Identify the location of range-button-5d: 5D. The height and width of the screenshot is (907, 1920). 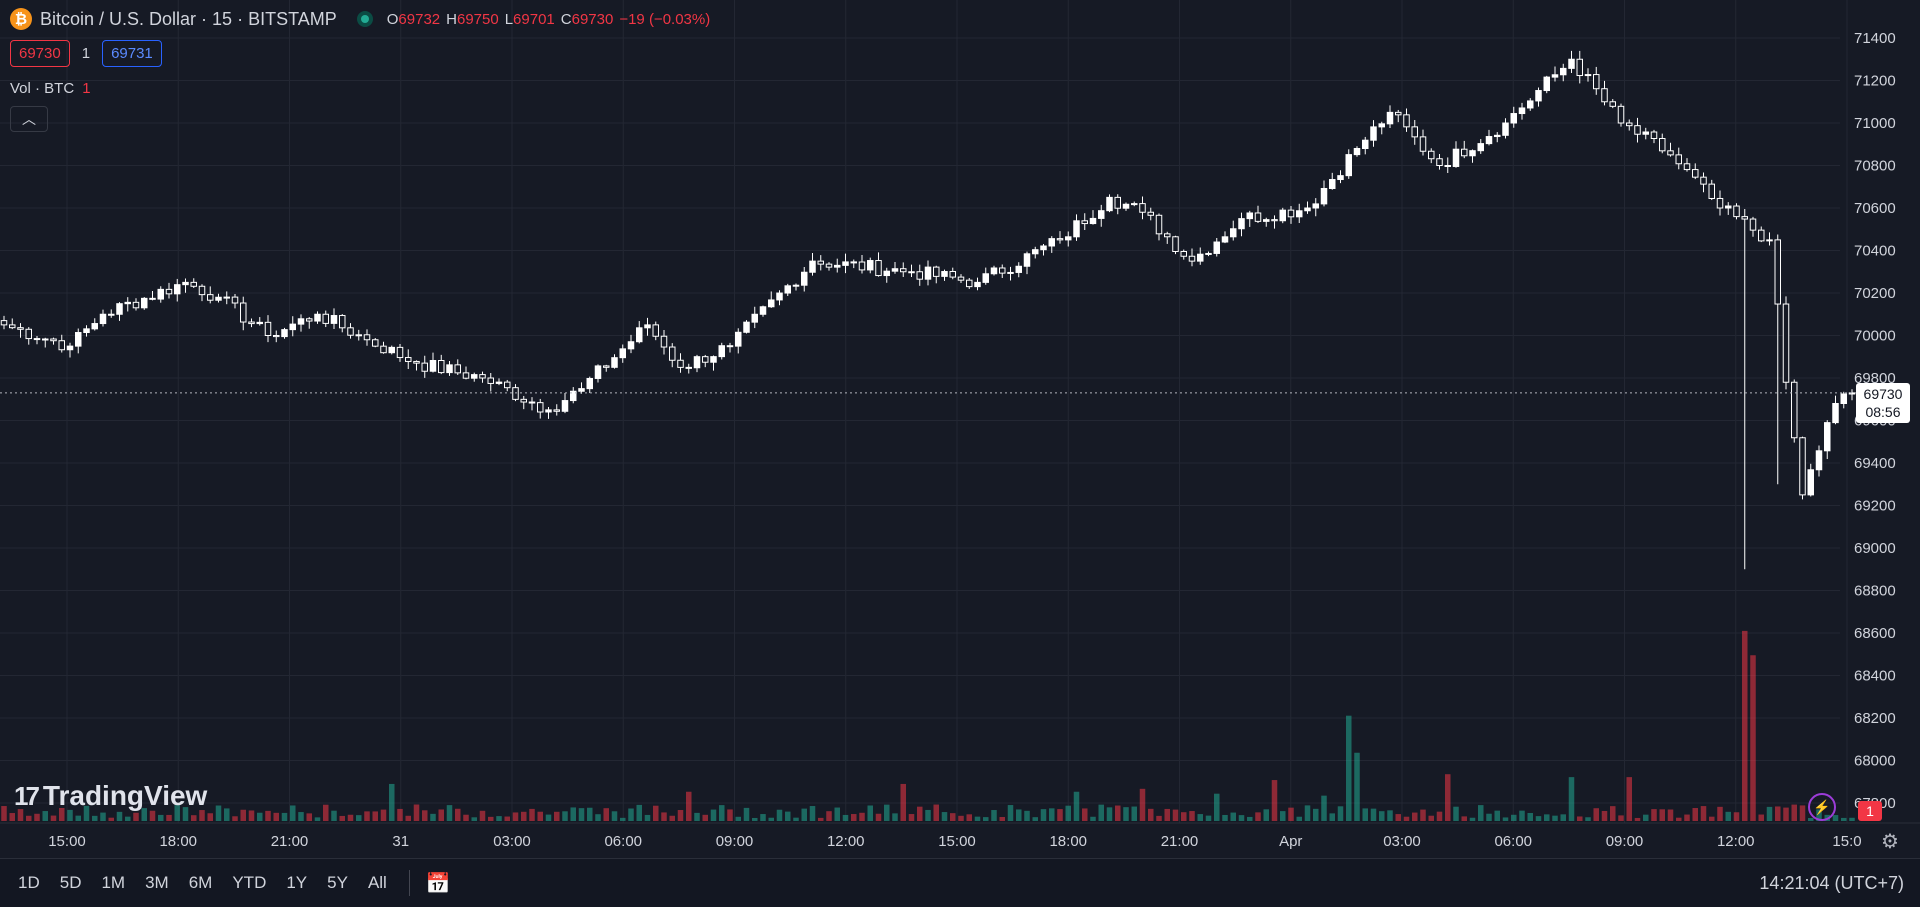
(70, 882).